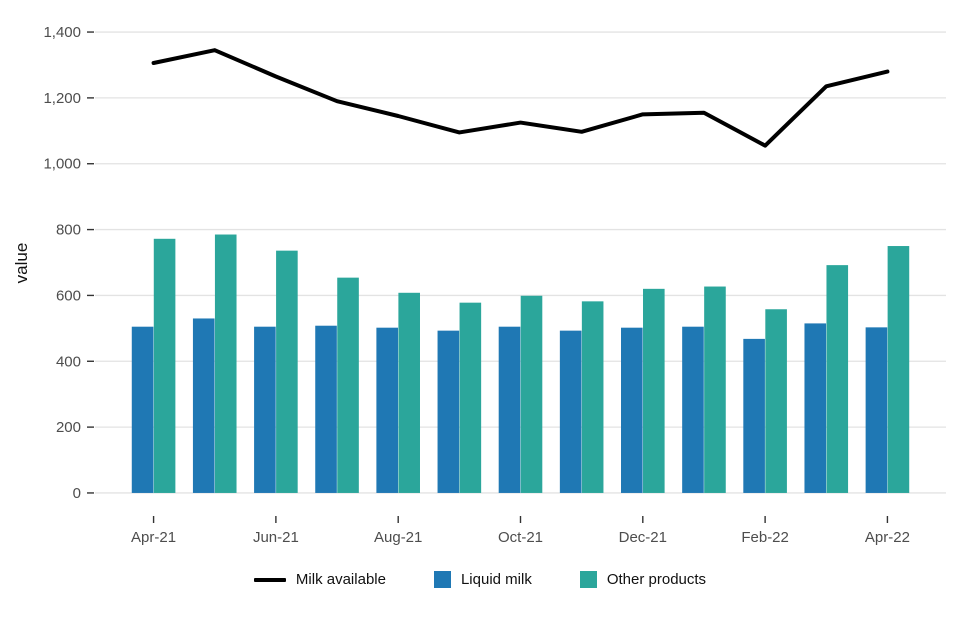 Image resolution: width=960 pixels, height=640 pixels. Describe the element at coordinates (62, 32) in the screenshot. I see `y-tick-label: 1,400` at that location.